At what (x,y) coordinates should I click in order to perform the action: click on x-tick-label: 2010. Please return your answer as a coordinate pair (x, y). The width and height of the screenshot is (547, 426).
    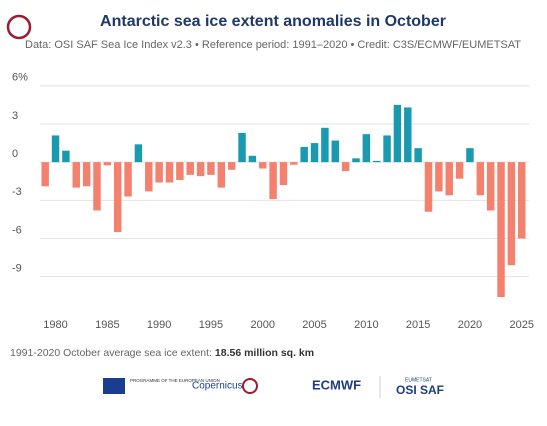
    Looking at the image, I should click on (366, 325).